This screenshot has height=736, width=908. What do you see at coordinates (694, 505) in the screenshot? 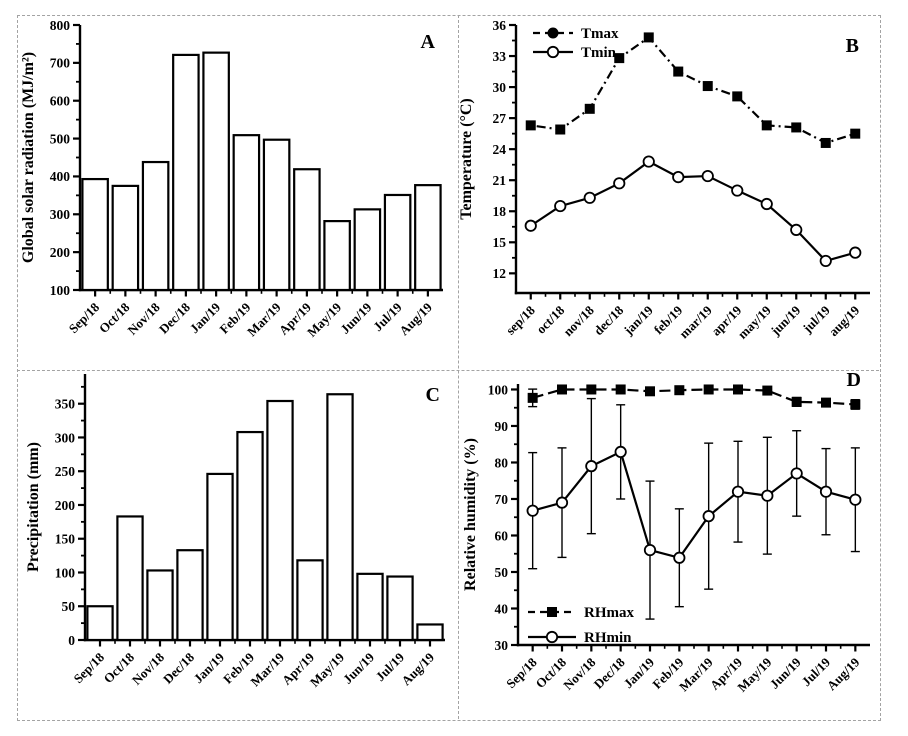
I see `series-line-rhmin` at bounding box center [694, 505].